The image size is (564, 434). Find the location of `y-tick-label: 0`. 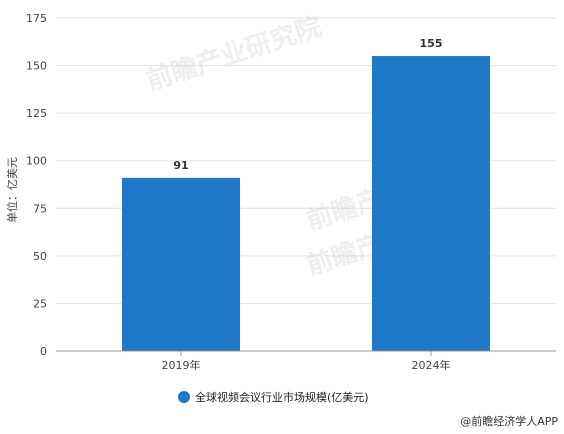

y-tick-label: 0 is located at coordinates (43, 351).